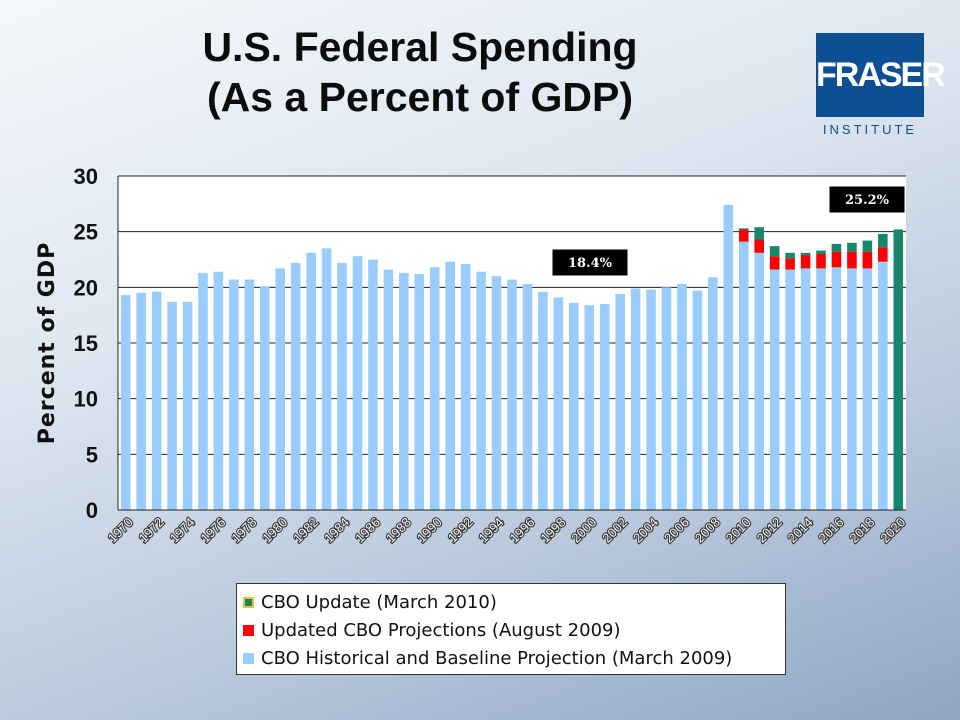  Describe the element at coordinates (47, 343) in the screenshot. I see `y-axis-label: Percent of GDP` at that location.